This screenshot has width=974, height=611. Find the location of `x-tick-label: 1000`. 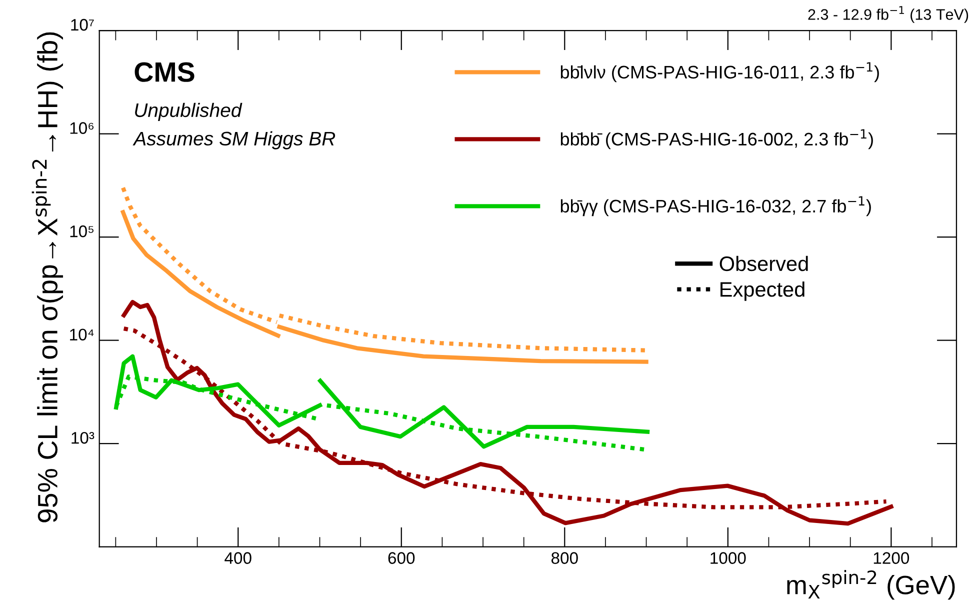

x-tick-label: 1000 is located at coordinates (728, 558).